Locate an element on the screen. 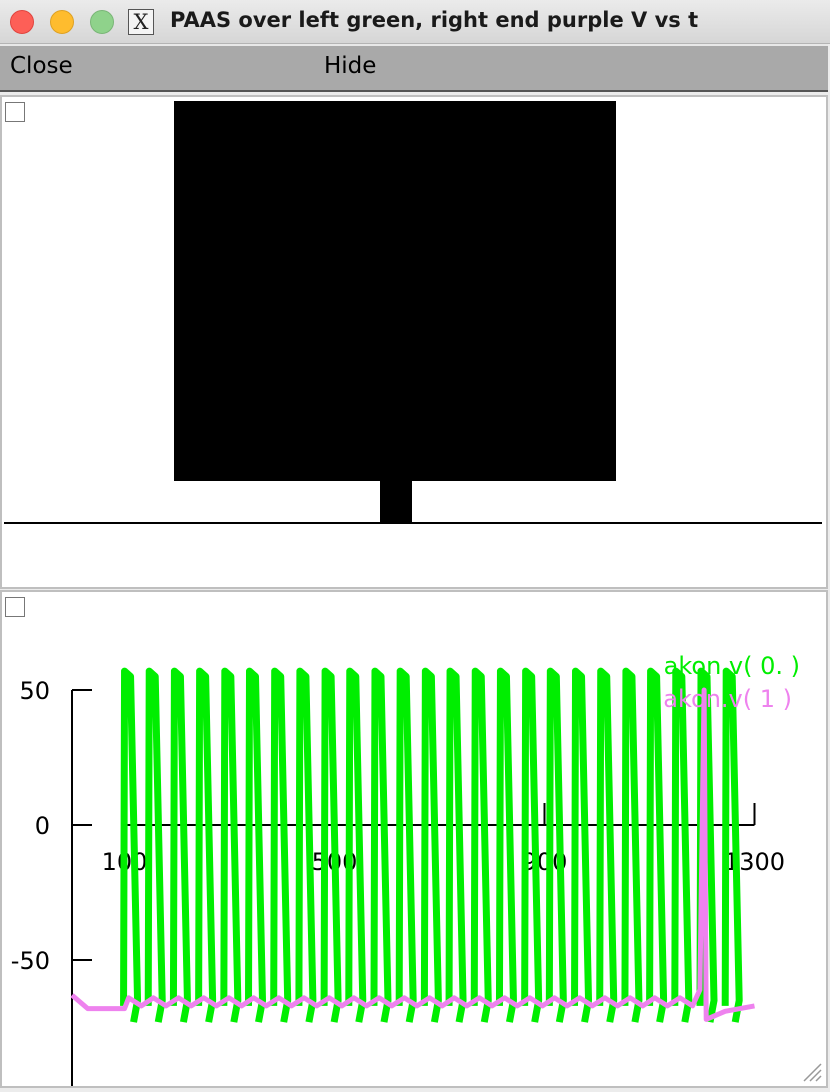 The height and width of the screenshot is (1092, 830). x11-icon: X is located at coordinates (141, 22).